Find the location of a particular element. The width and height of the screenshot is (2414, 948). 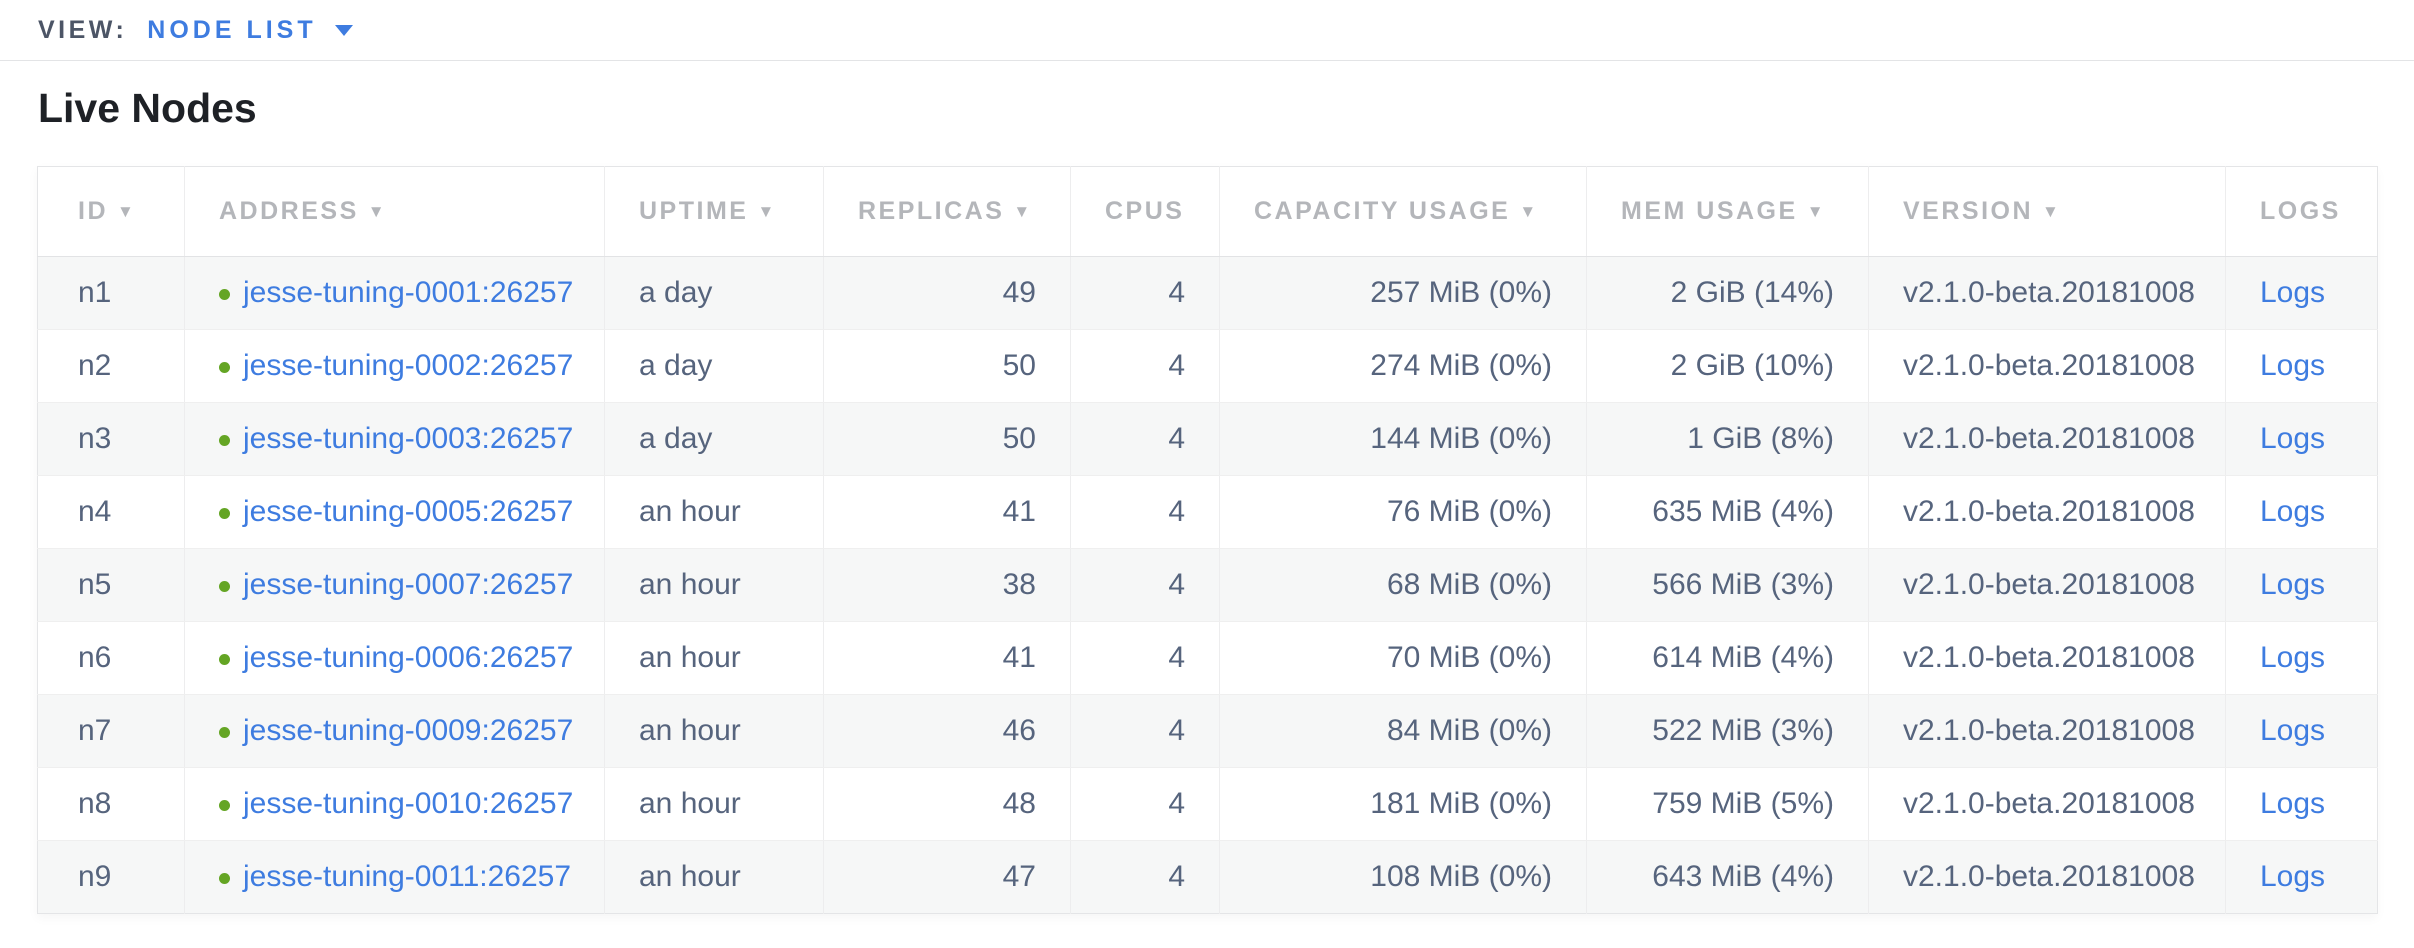

node-id-cell: n4 is located at coordinates (111, 512).